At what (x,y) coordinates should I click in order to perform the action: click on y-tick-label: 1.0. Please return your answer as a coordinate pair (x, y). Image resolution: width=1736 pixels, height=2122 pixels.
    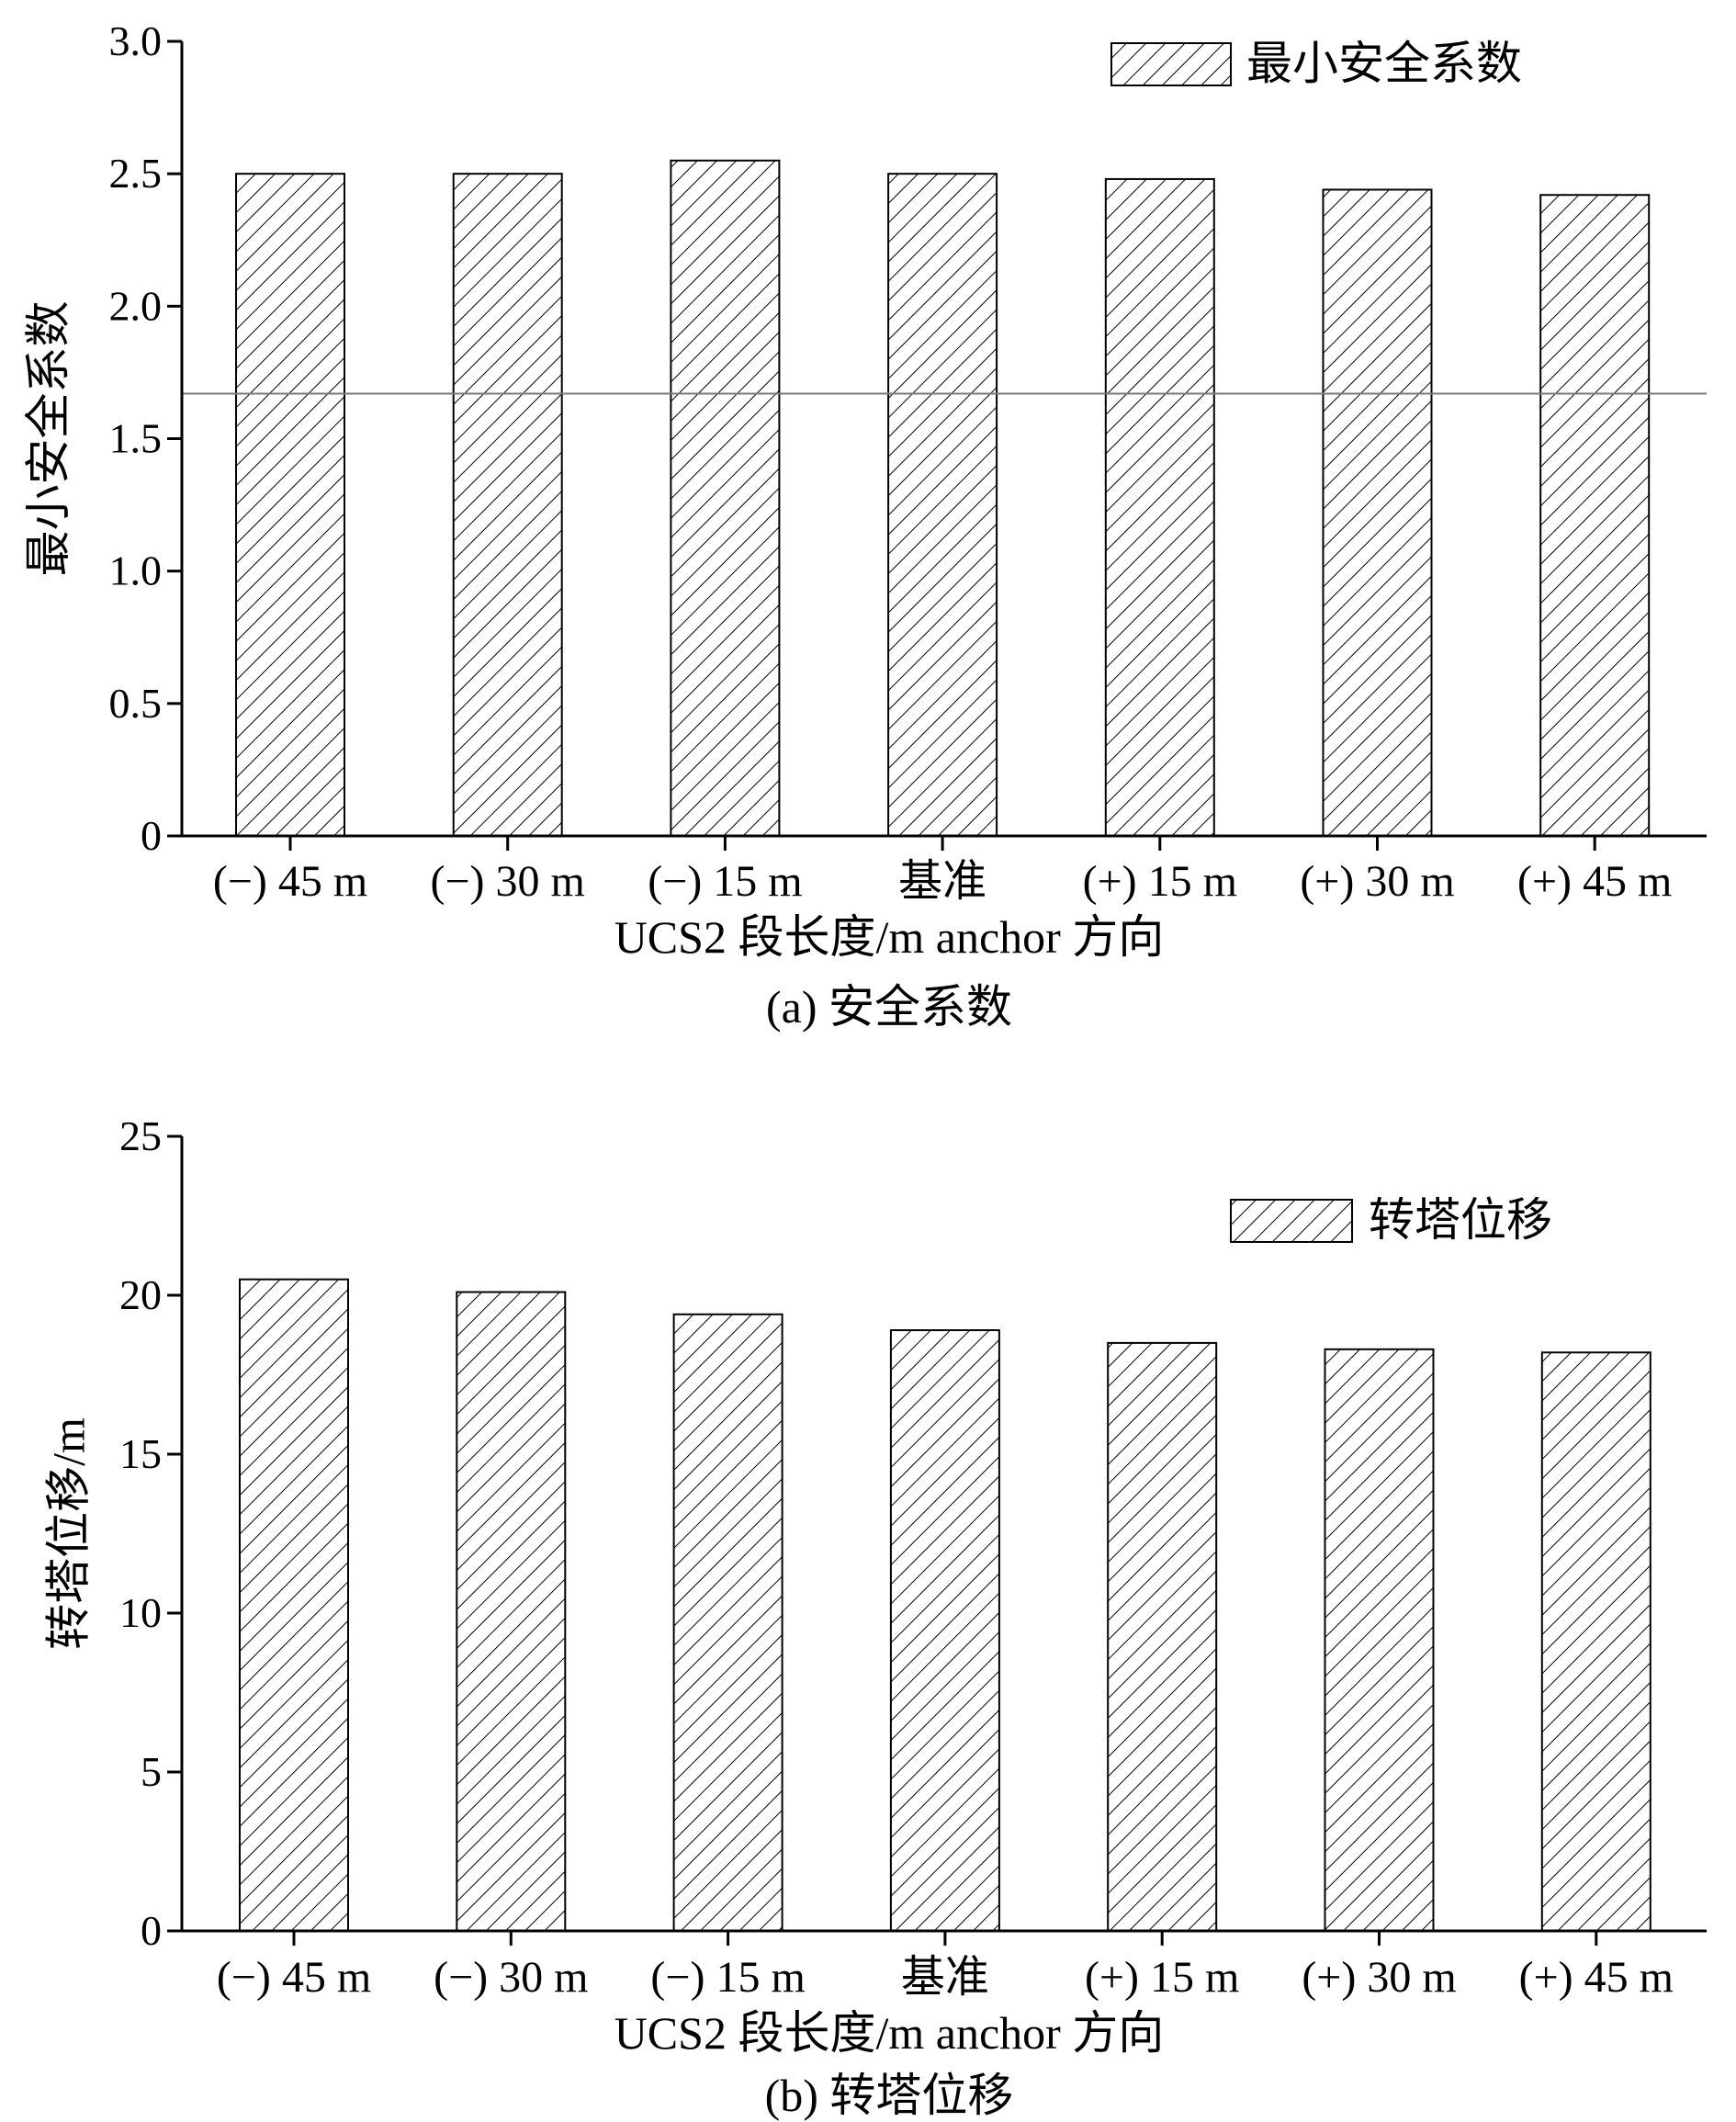
    Looking at the image, I should click on (136, 570).